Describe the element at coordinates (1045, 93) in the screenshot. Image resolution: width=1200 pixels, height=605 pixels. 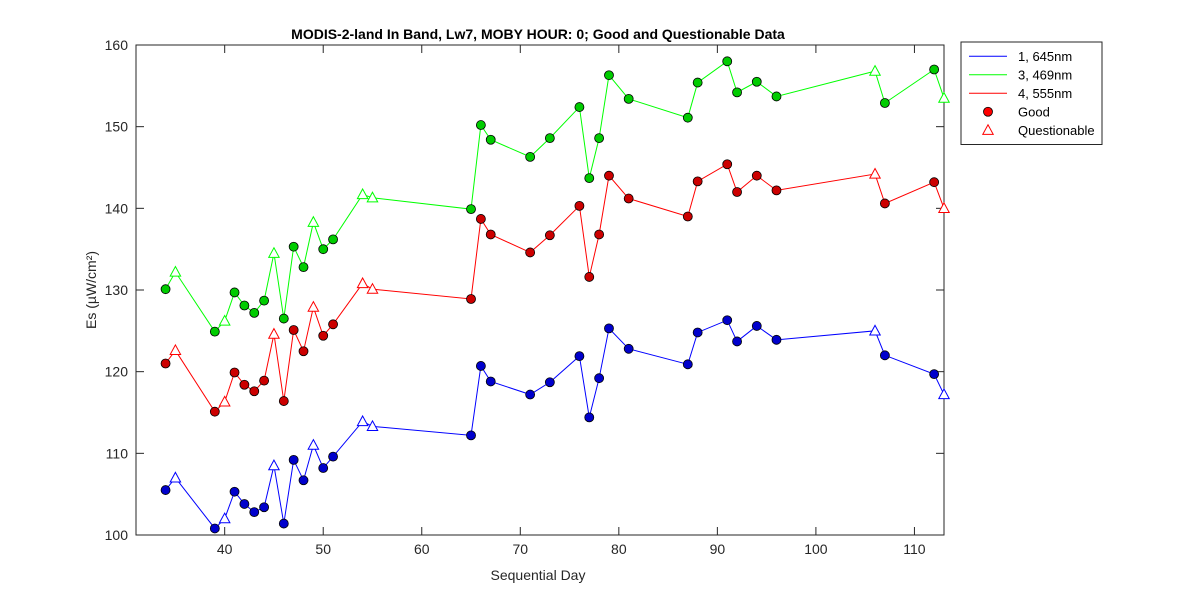
I see `legend-label: 4, 555nm` at that location.